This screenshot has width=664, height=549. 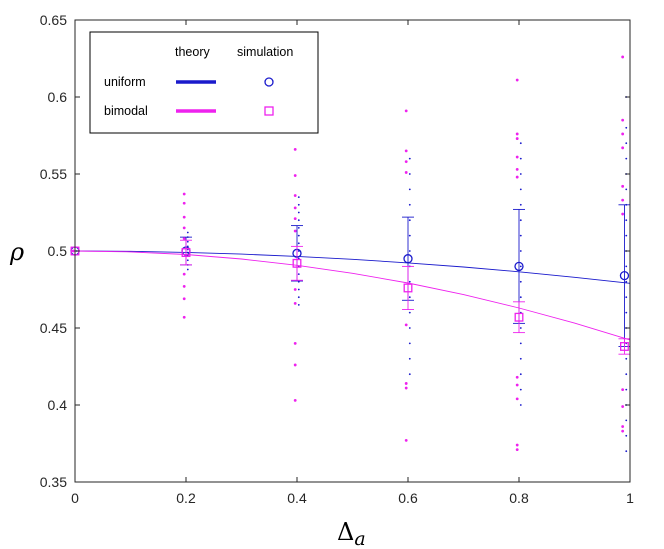 What do you see at coordinates (408, 498) in the screenshot?
I see `x-tick-label: 0.6` at bounding box center [408, 498].